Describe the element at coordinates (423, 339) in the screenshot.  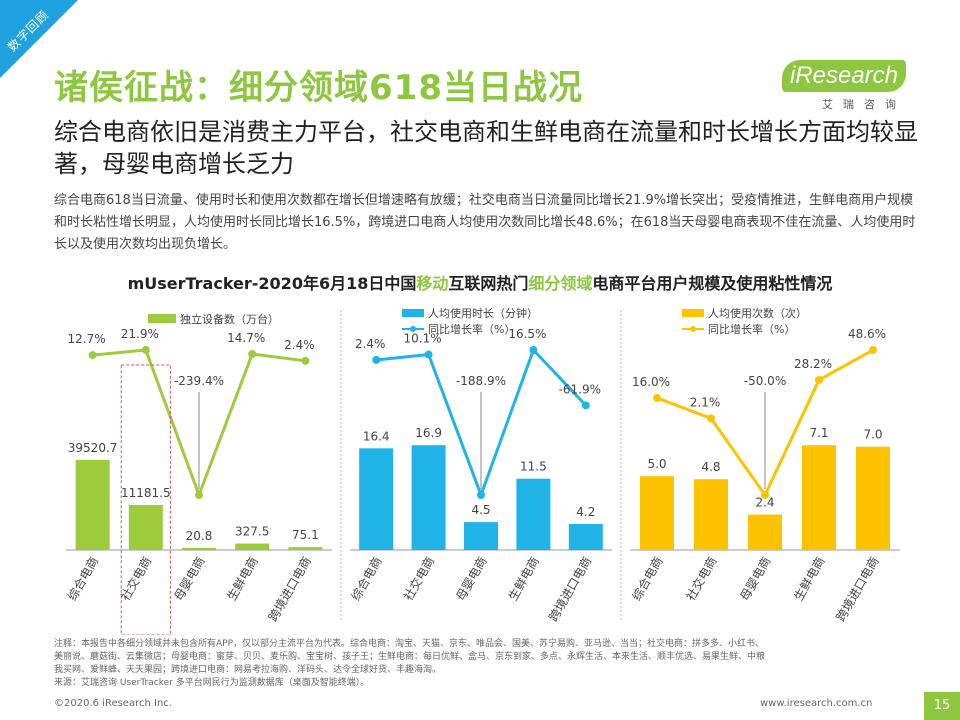
I see `line-value-label: 10.1%` at that location.